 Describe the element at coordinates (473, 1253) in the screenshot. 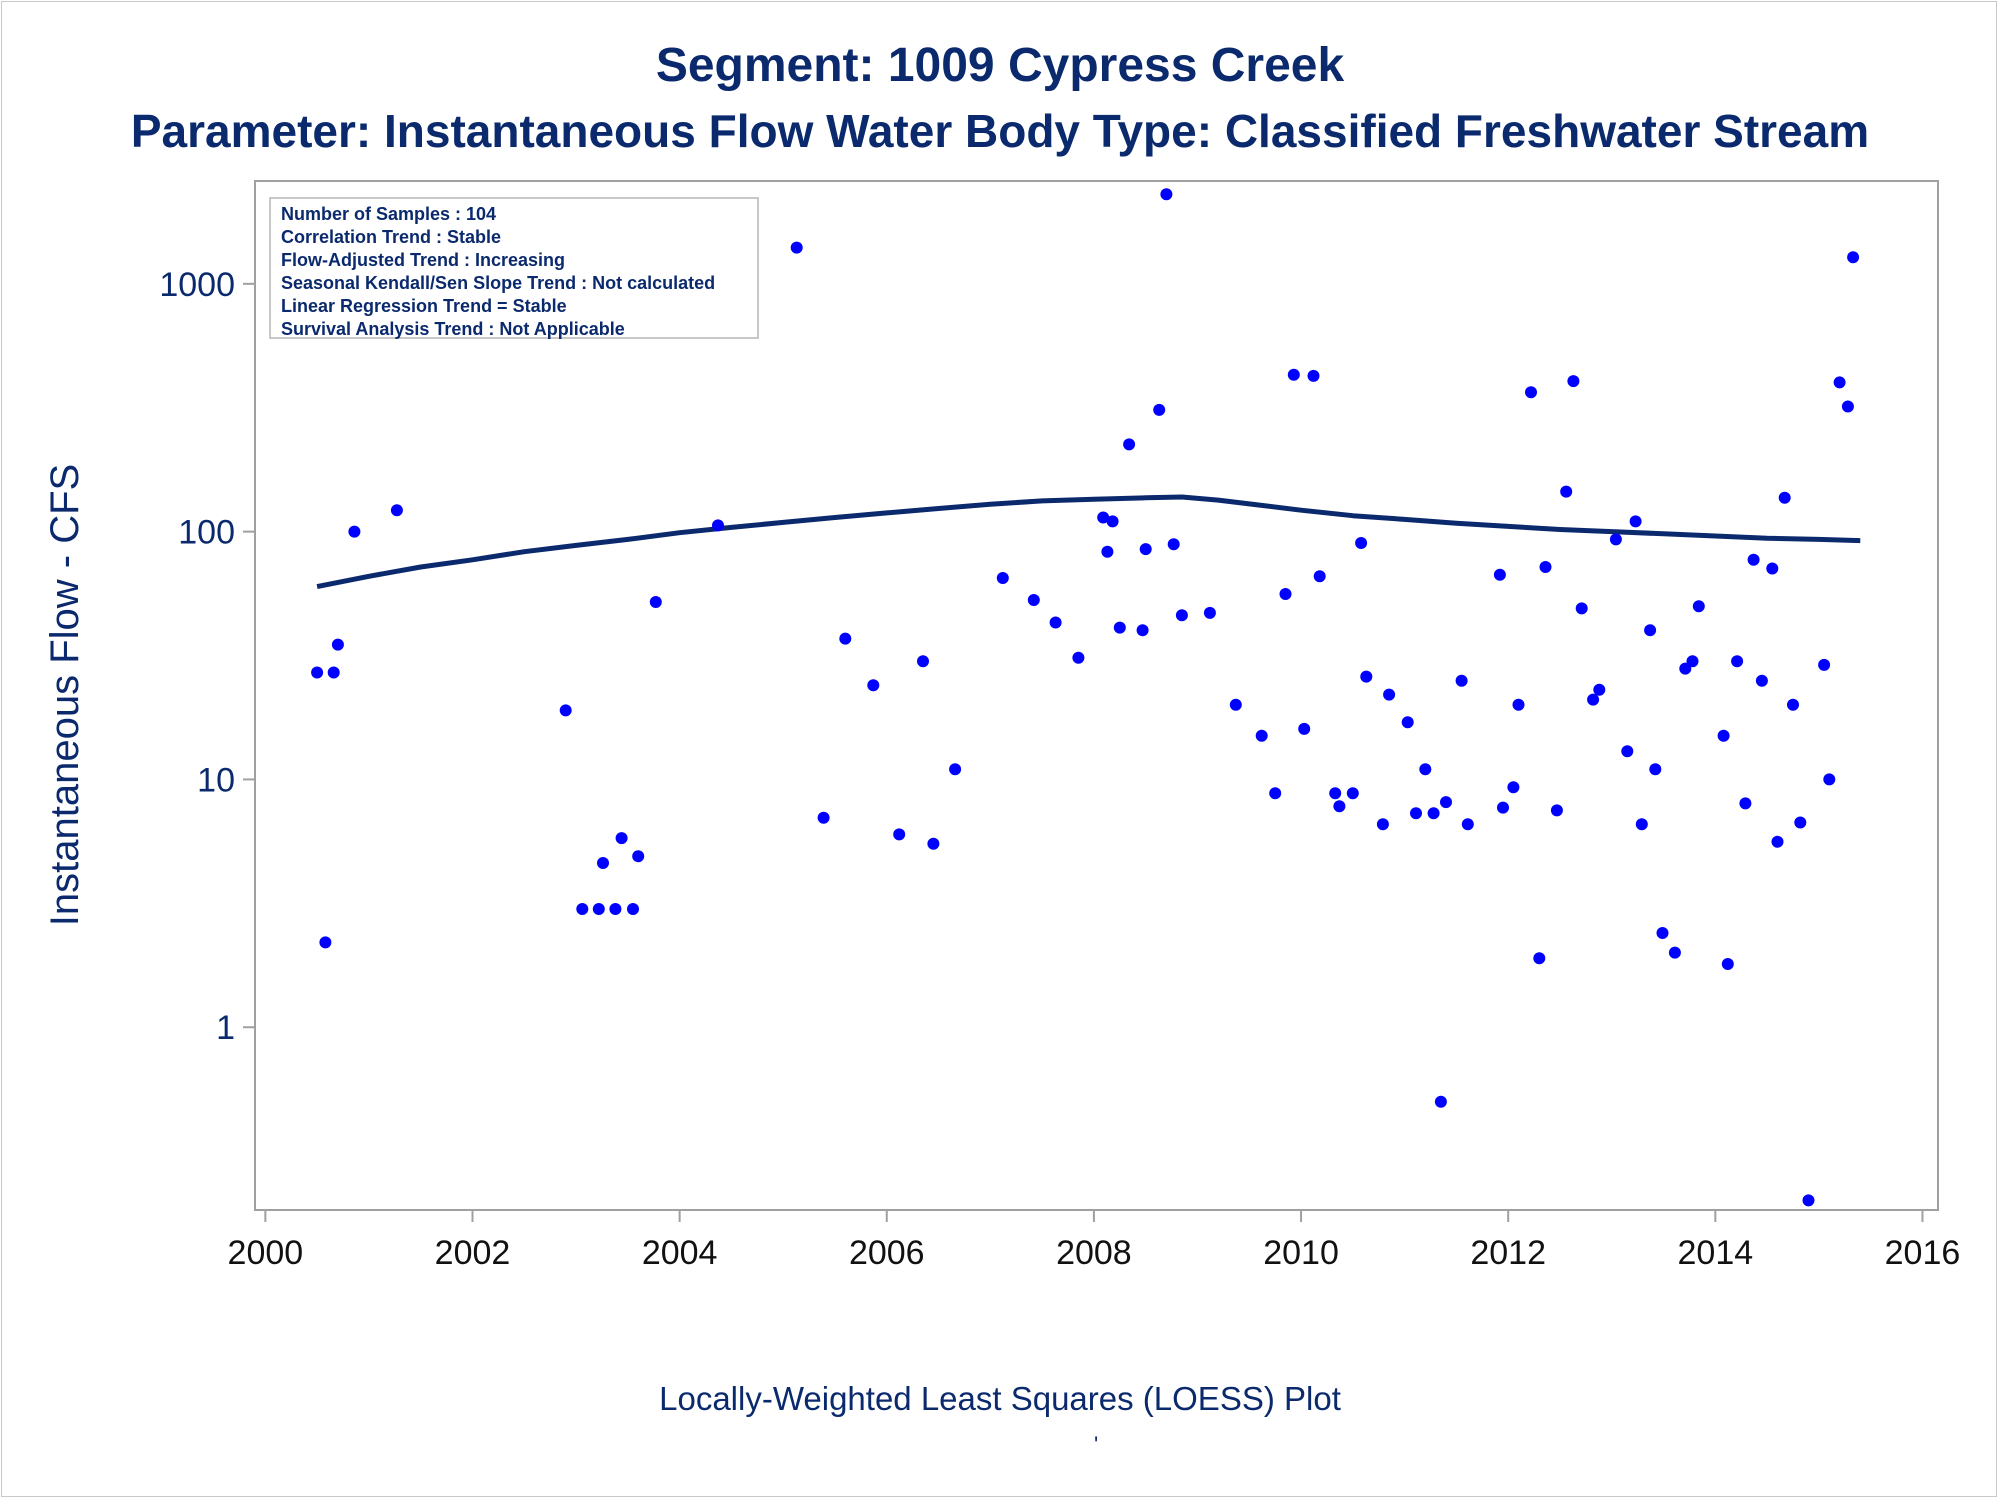

I see `x-tick-label: 2002` at that location.